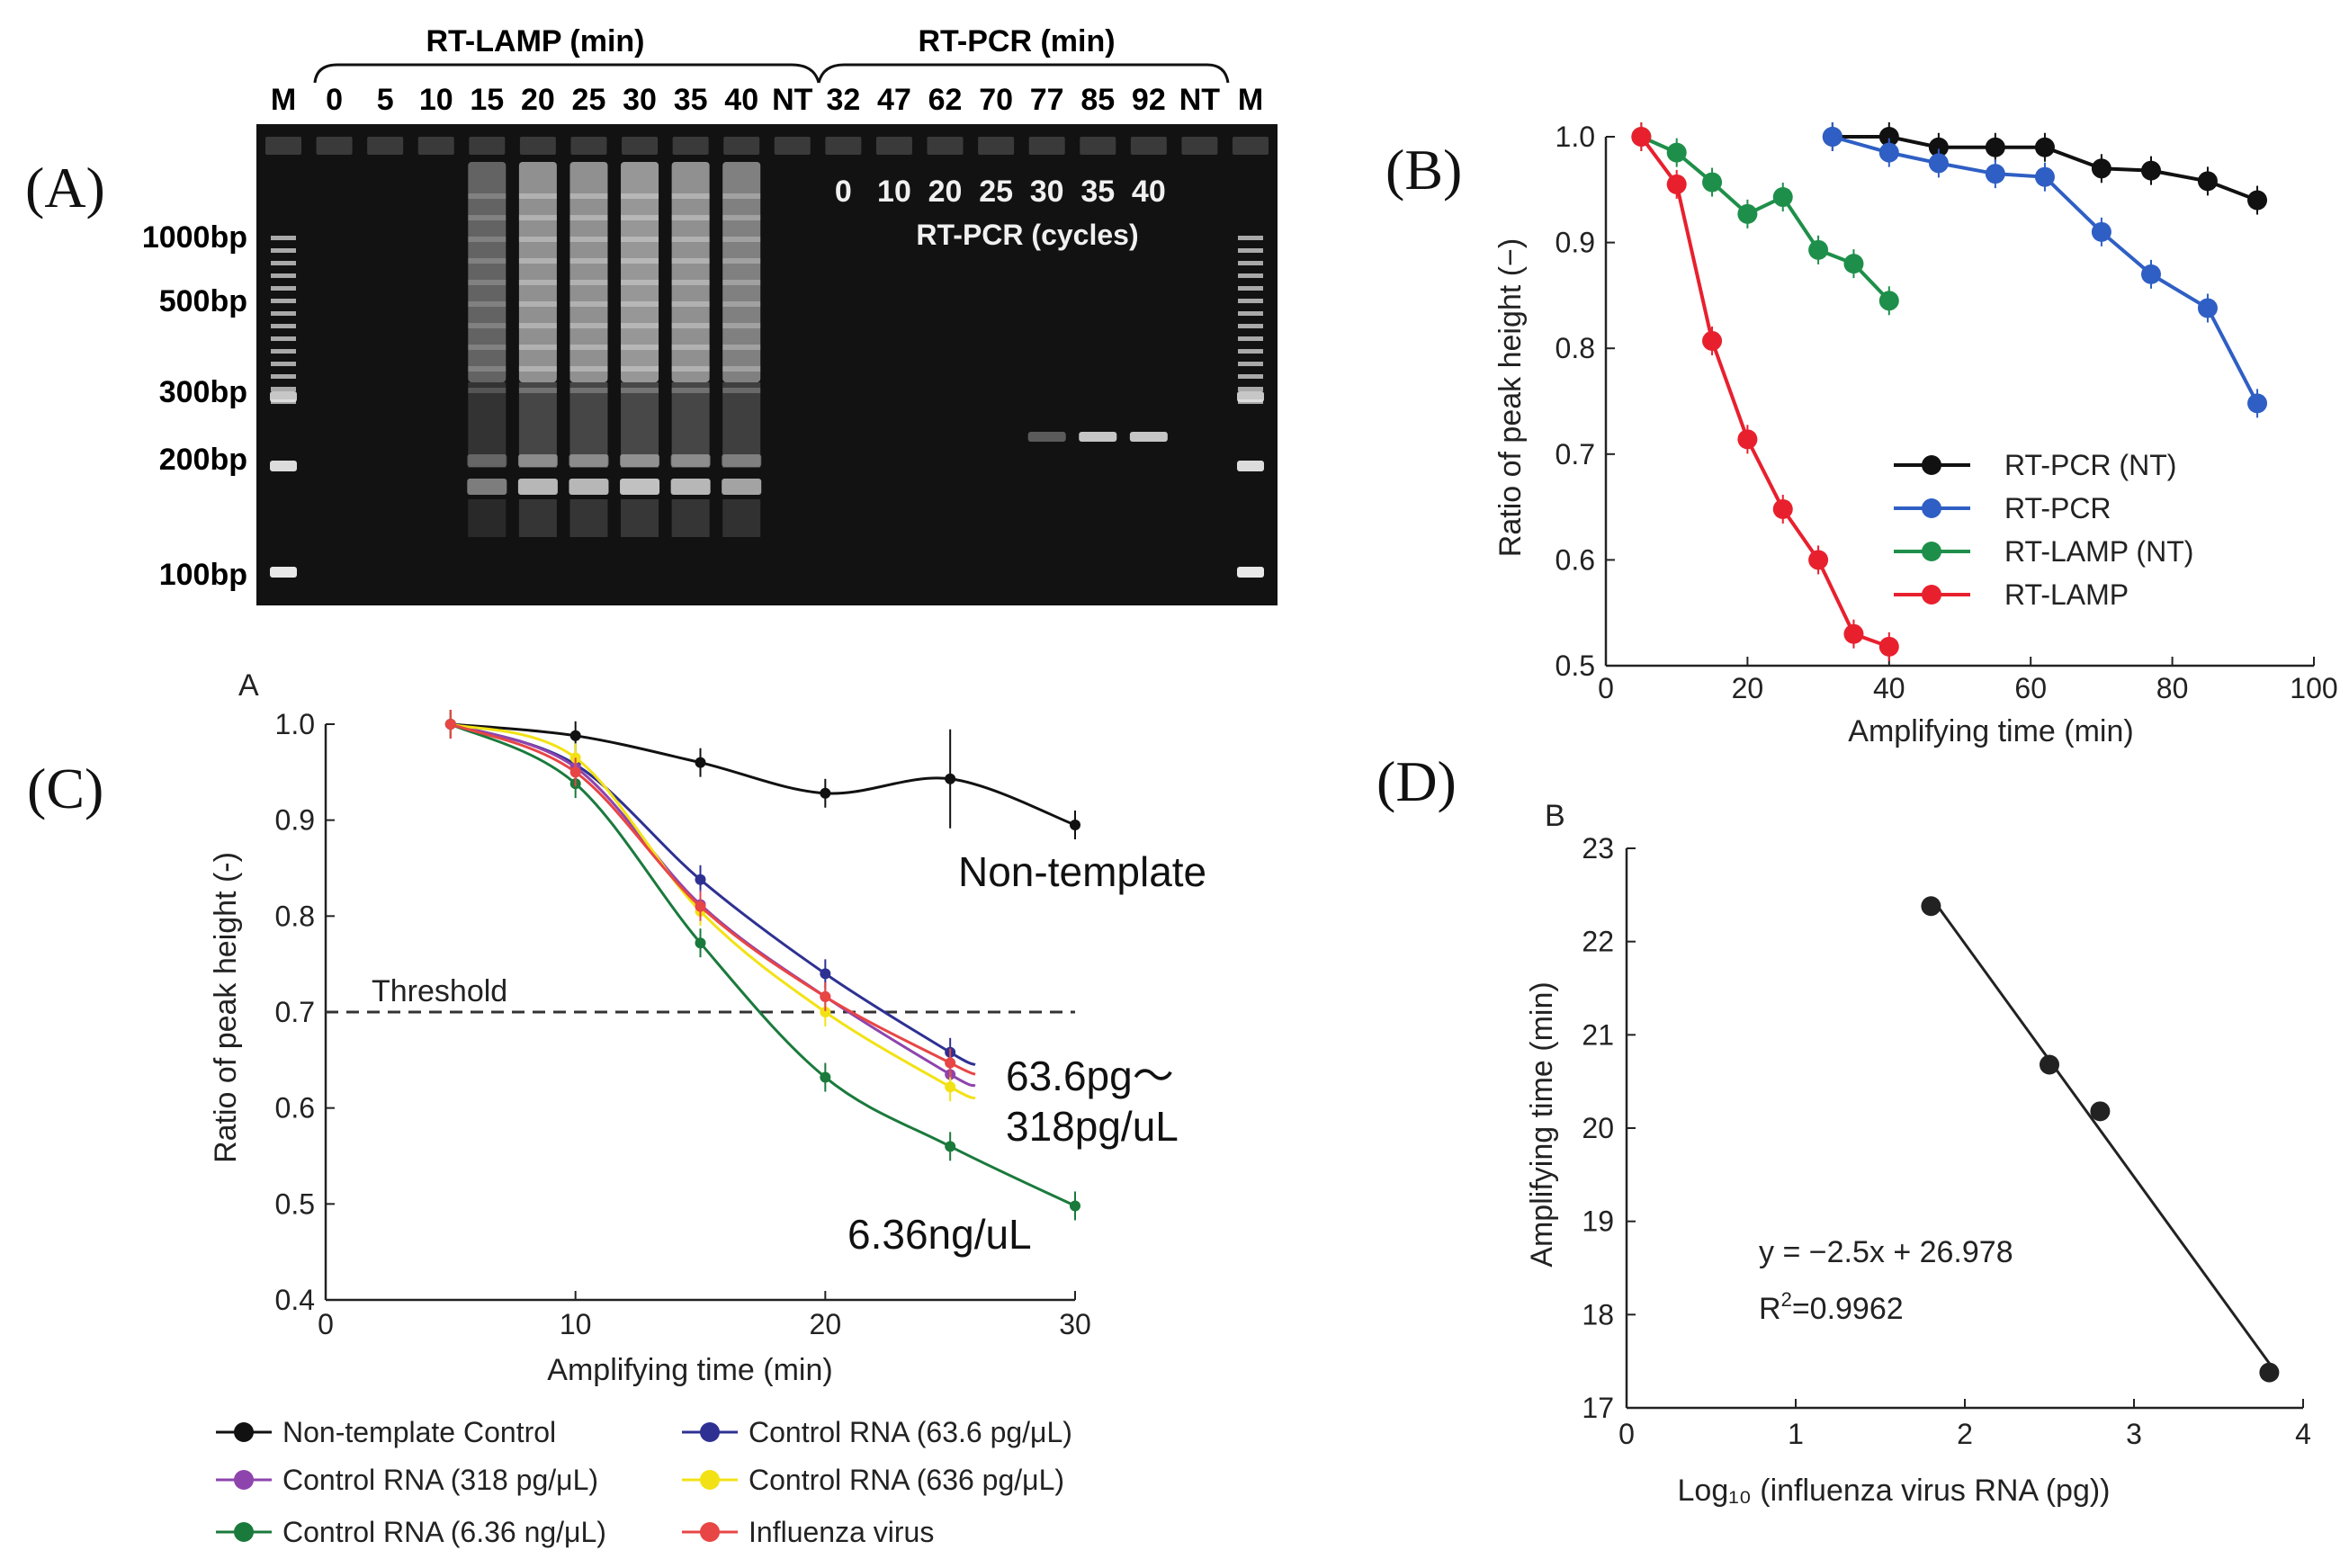 This screenshot has height=1568, width=2349. I want to click on legend-label: RT-PCR (NT), so click(2090, 465).